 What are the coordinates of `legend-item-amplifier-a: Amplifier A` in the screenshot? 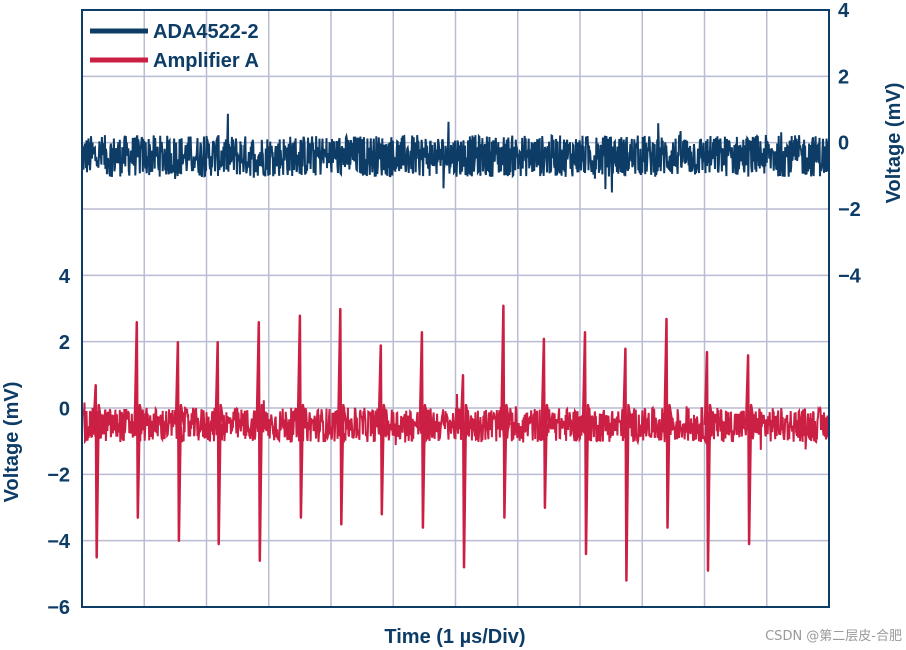 It's located at (174, 61).